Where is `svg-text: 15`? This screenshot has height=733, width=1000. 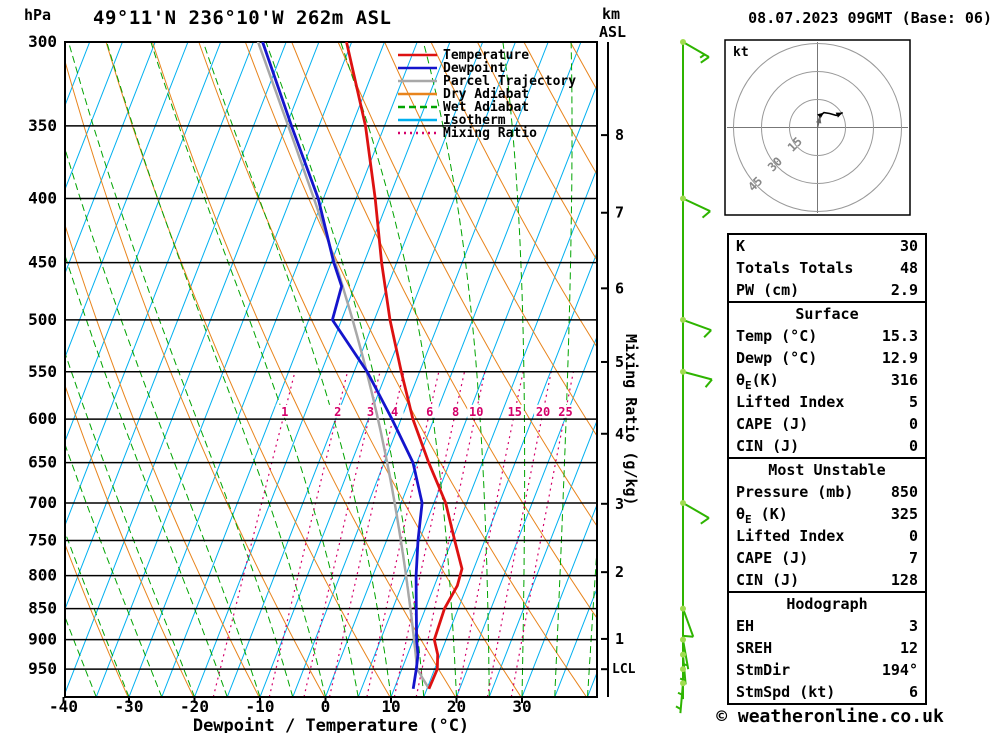 svg-text: 15 is located at coordinates (515, 412).